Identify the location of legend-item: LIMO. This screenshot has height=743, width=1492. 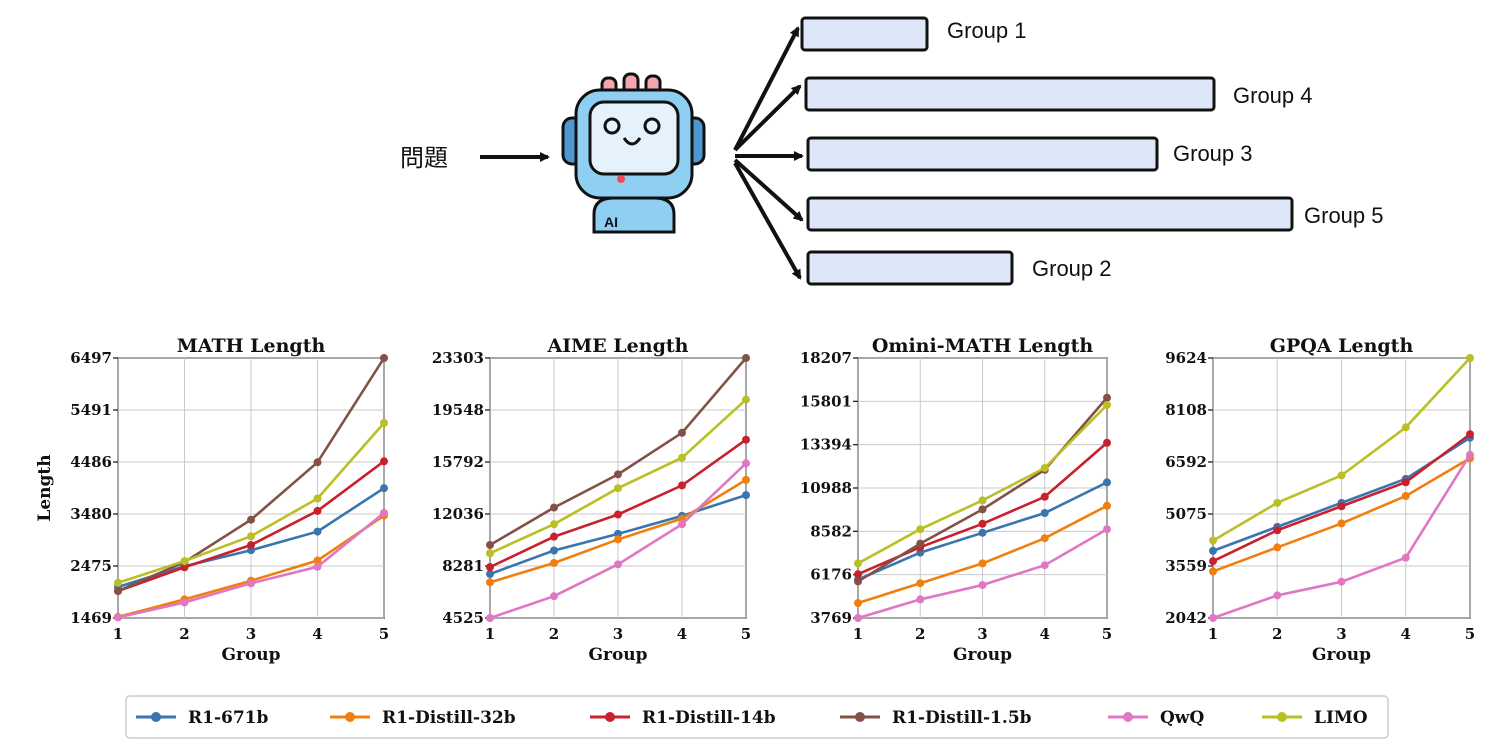
(1315, 718).